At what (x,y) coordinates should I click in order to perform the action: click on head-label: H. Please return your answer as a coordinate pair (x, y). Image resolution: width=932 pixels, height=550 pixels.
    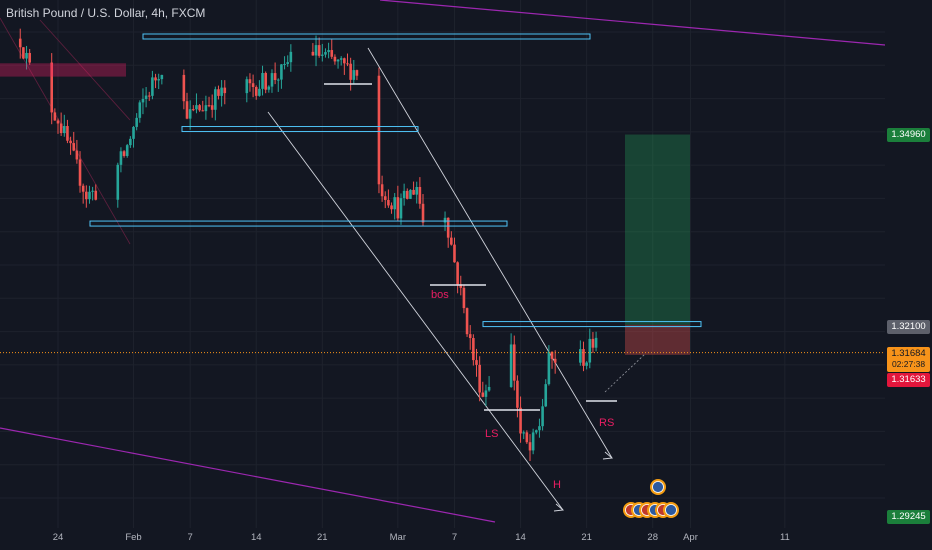
    Looking at the image, I should click on (557, 485).